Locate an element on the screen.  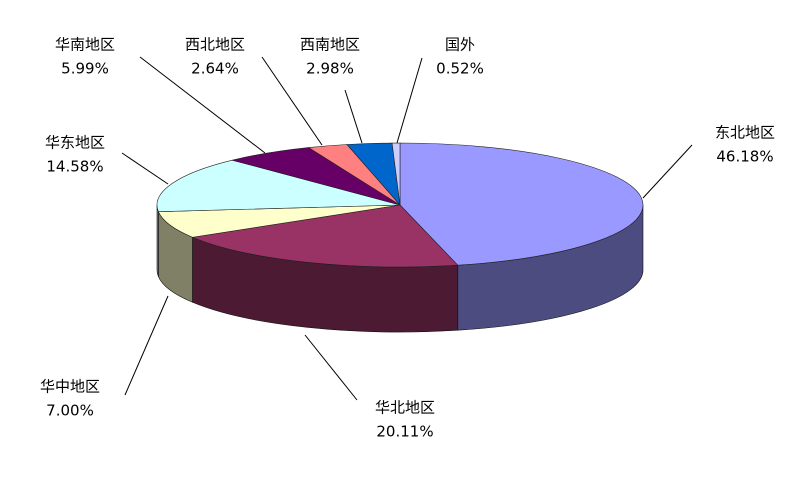
slice-value: 2.64% is located at coordinates (215, 69).